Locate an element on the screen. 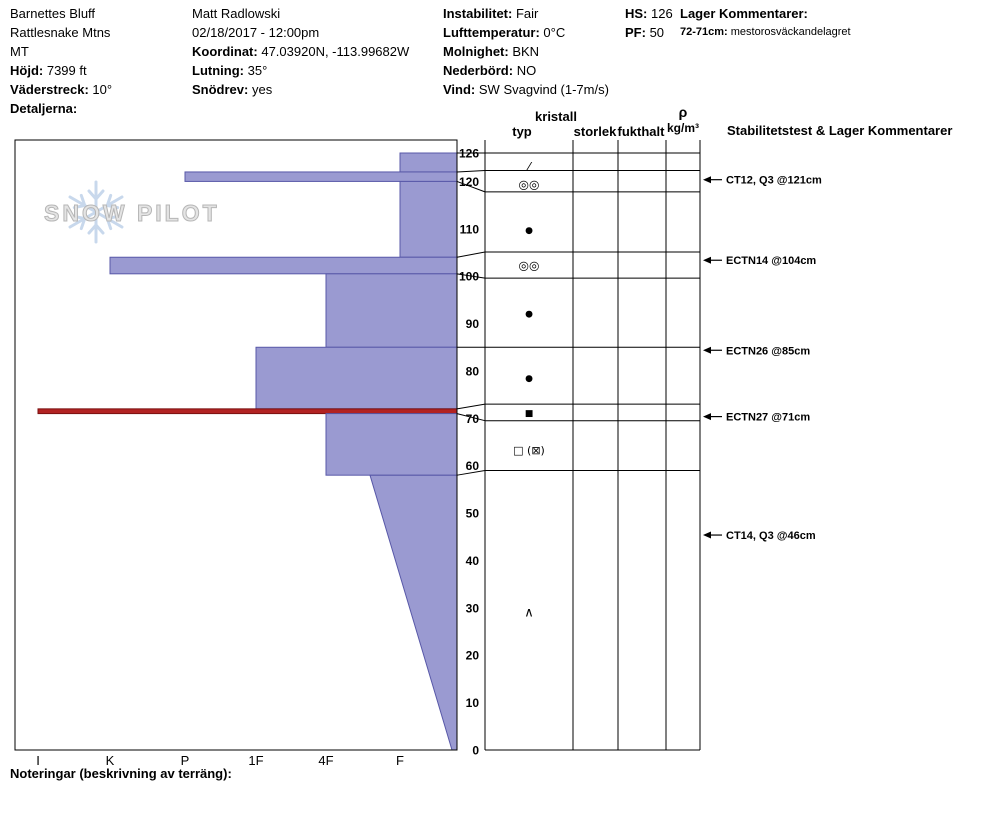 This screenshot has height=840, width=994. elevation-label: Höjd: is located at coordinates (27, 70).